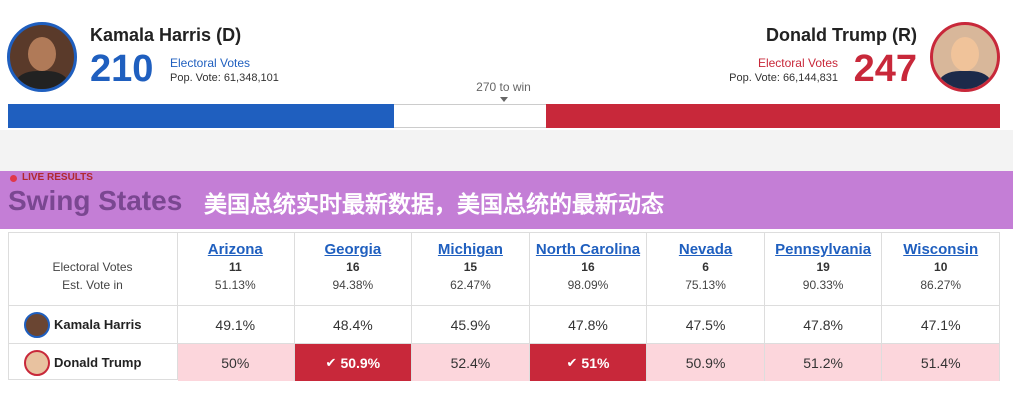  I want to click on state-name: North Carolina, so click(588, 249).